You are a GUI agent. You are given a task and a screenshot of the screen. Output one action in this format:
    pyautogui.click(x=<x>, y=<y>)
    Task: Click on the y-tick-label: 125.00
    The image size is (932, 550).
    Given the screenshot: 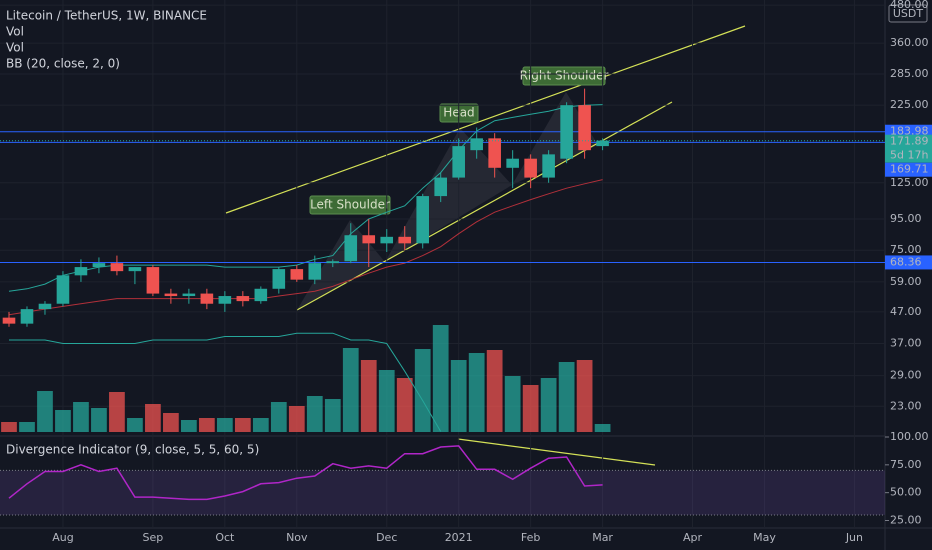 What is the action you would take?
    pyautogui.click(x=909, y=182)
    